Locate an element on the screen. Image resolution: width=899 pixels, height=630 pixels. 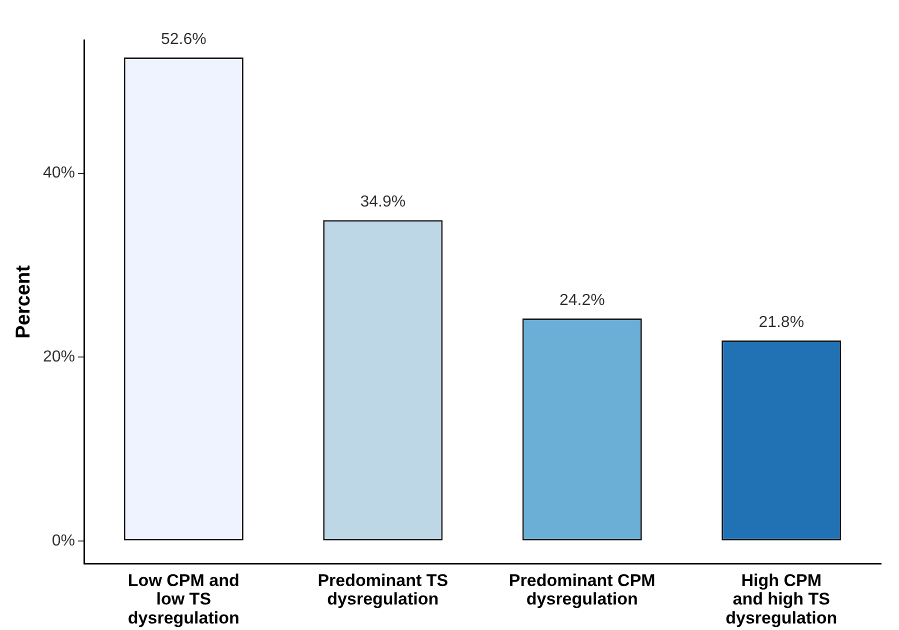
data-label: 34.9% is located at coordinates (383, 202).